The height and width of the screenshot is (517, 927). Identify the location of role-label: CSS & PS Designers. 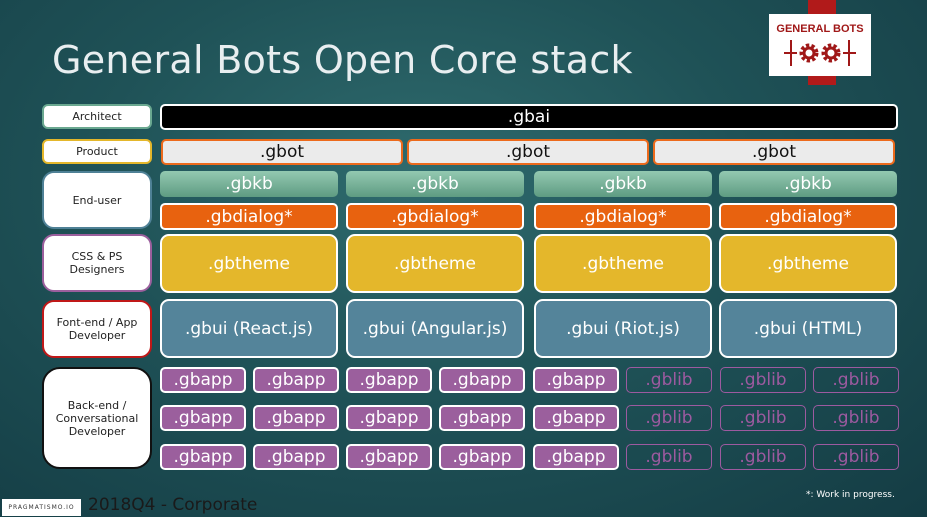
(97, 263).